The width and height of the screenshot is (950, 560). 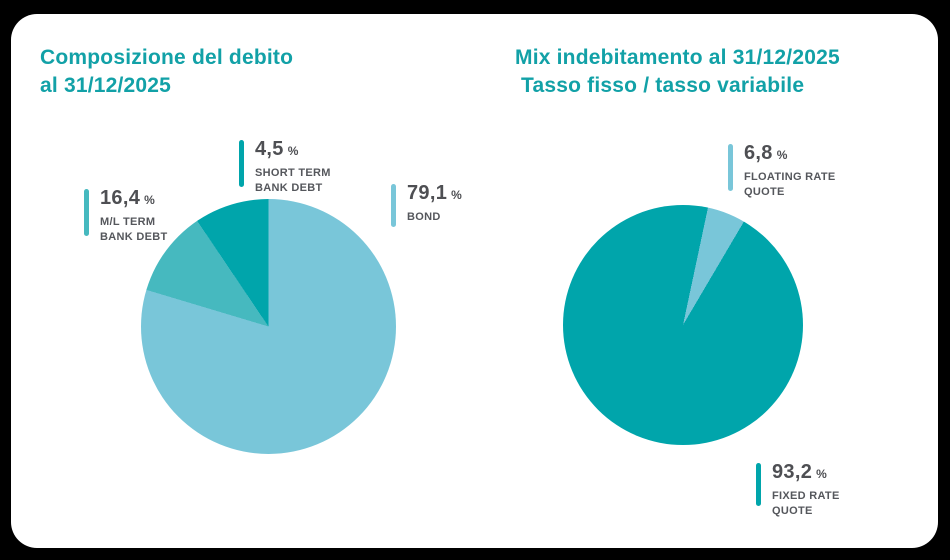 What do you see at coordinates (435, 193) in the screenshot?
I see `callout-value: 79,1%` at bounding box center [435, 193].